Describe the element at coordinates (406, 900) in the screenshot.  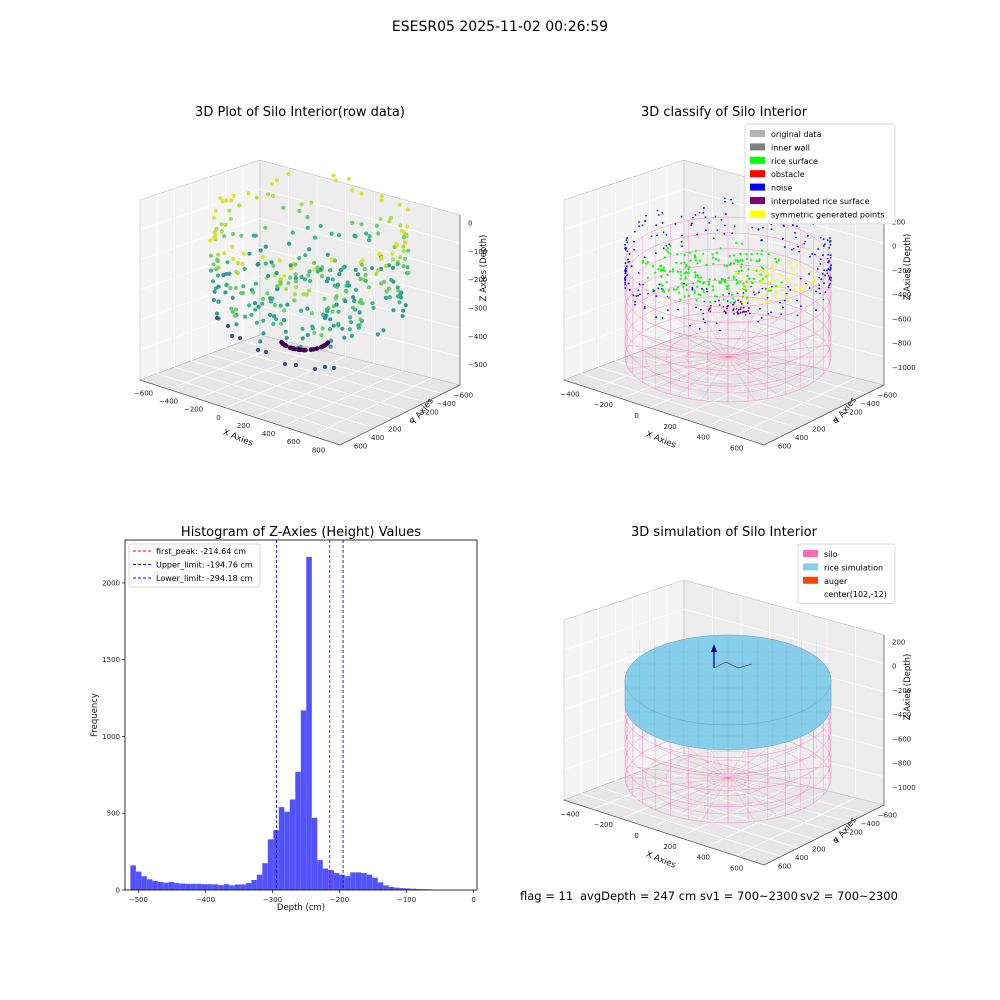
I see `x-tick-label: −100` at that location.